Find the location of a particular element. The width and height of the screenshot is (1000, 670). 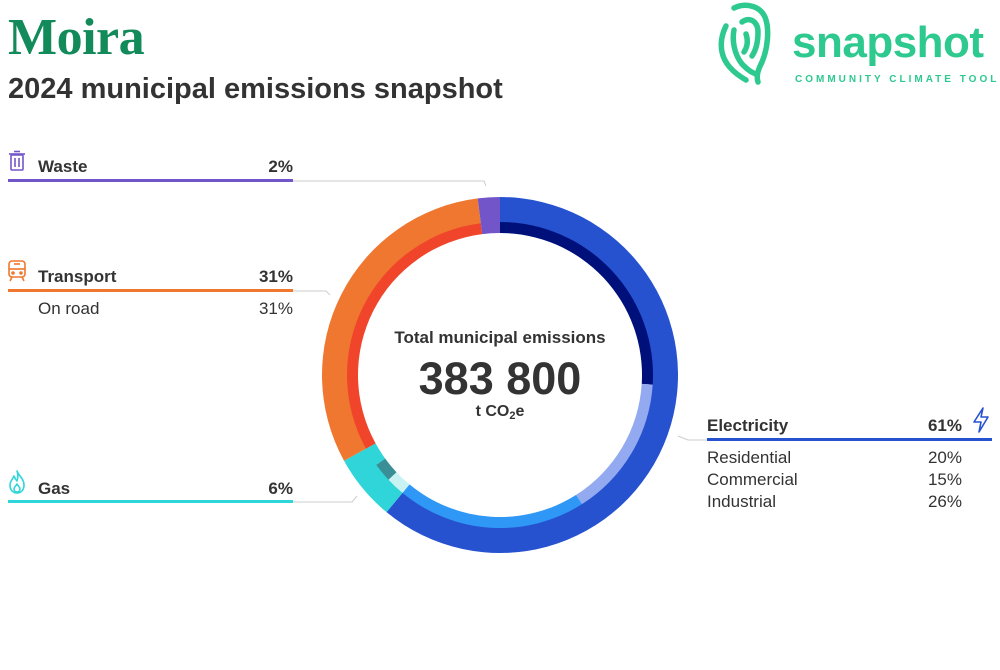

inner-slice-electricity-residential is located at coordinates (492, 506).